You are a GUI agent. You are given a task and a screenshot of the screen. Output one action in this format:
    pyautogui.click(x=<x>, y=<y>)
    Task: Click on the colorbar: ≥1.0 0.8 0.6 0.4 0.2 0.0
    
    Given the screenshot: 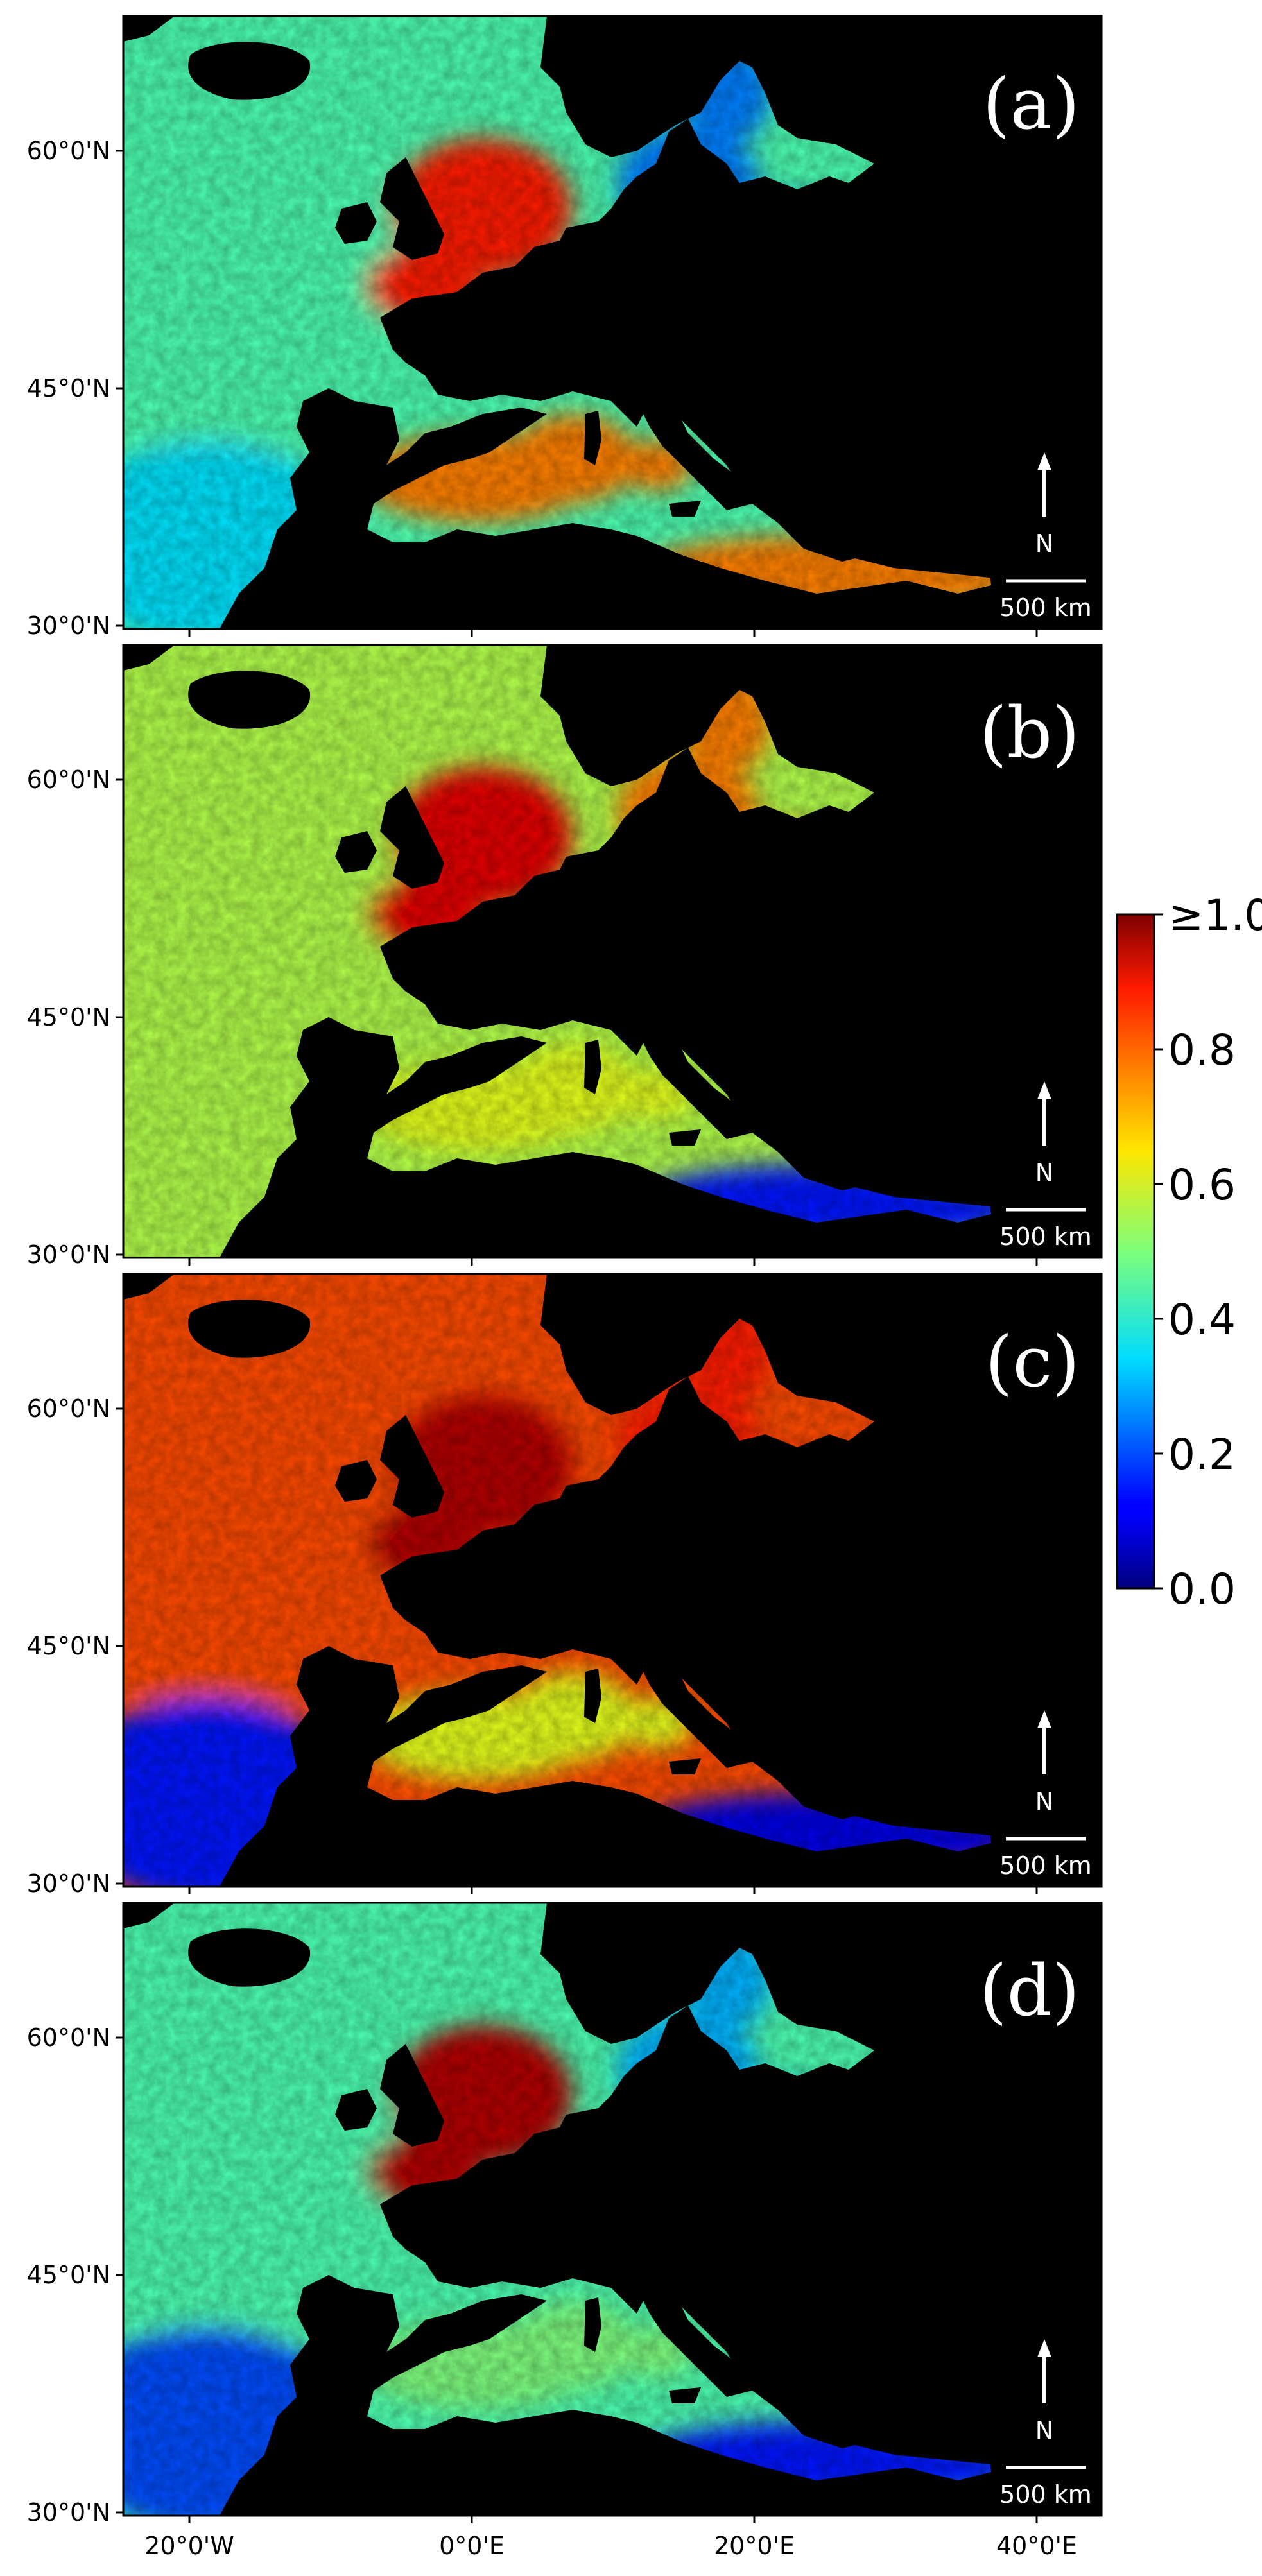 What is the action you would take?
    pyautogui.click(x=1189, y=1252)
    